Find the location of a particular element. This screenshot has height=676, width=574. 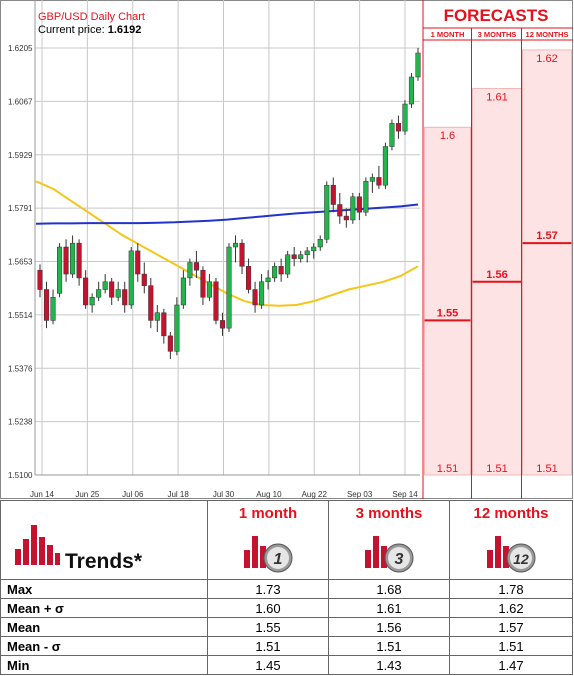

y-tick-label: 1.5514 is located at coordinates (20, 315).